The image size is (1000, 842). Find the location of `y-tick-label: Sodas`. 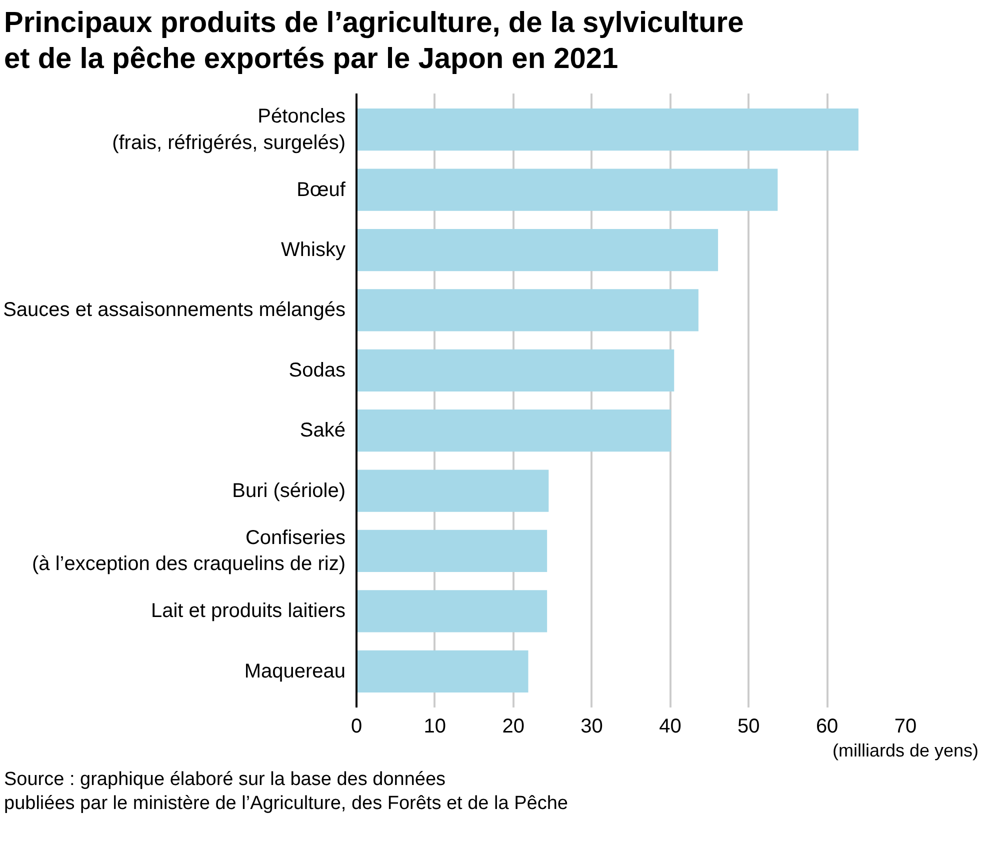

y-tick-label: Sodas is located at coordinates (317, 369).